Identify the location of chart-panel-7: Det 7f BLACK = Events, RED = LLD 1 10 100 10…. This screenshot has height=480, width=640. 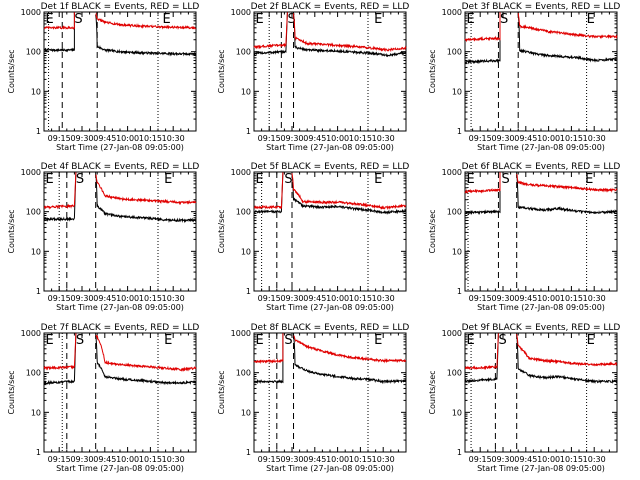
(103, 398).